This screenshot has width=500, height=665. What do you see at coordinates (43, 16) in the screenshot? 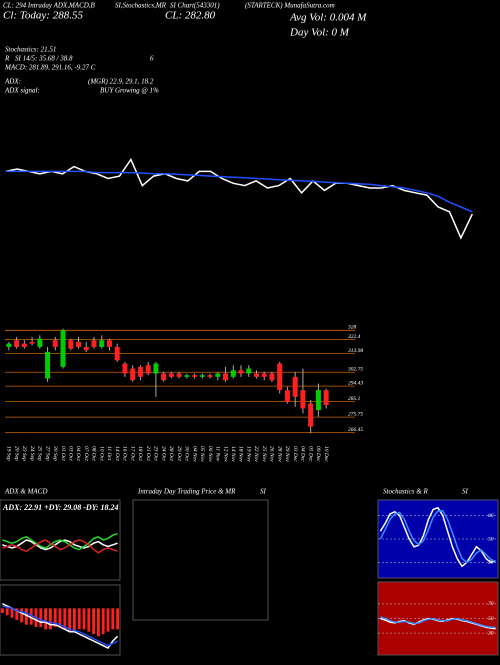
I see `header: Cl: Today: 288.55` at bounding box center [43, 16].